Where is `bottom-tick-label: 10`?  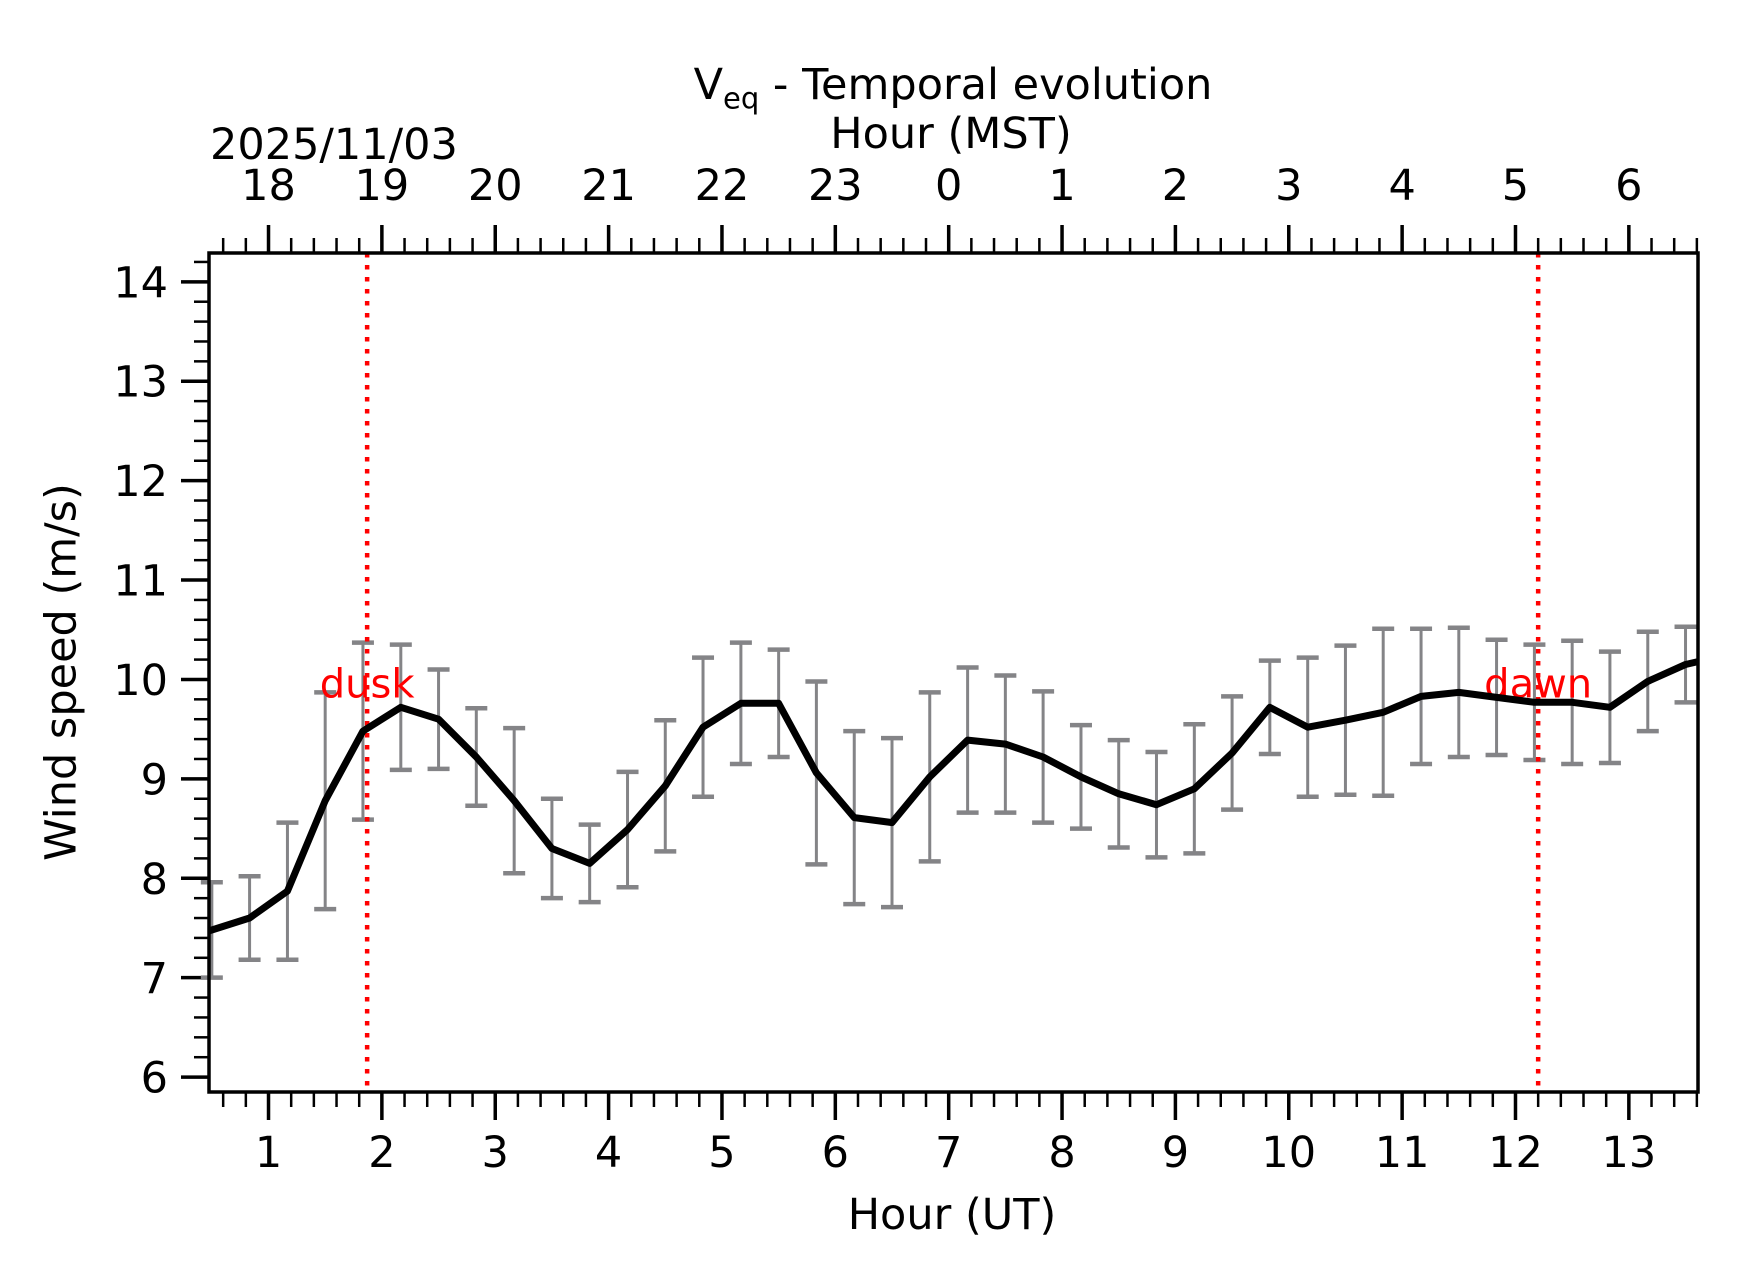 bottom-tick-label: 10 is located at coordinates (1288, 1153).